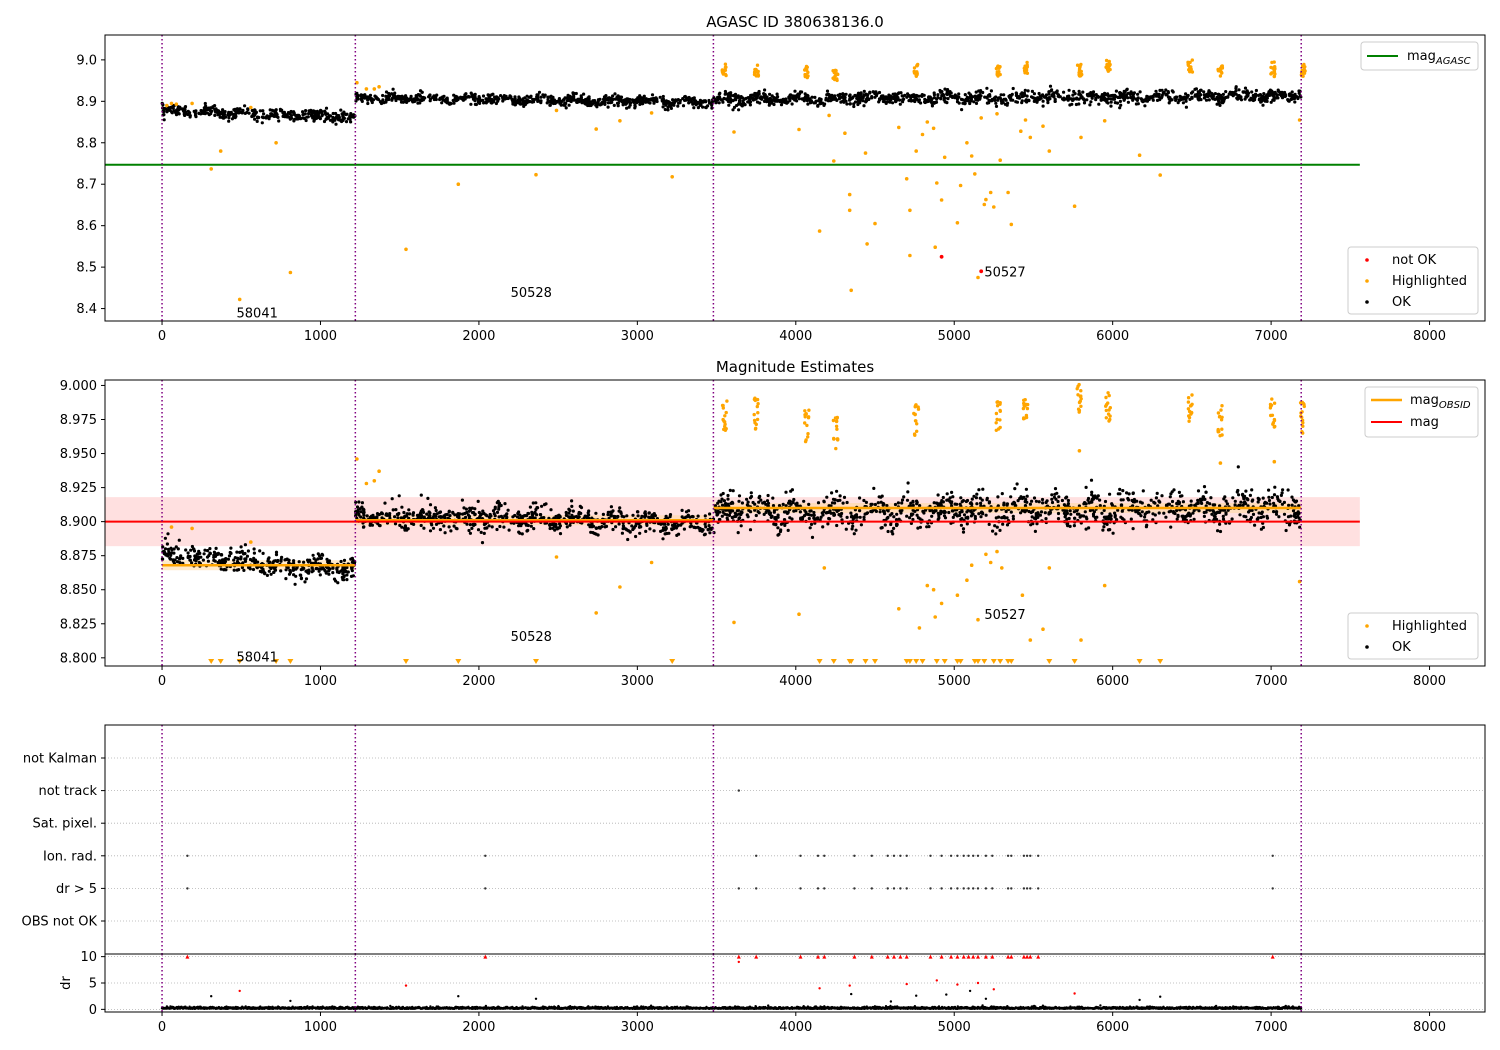 Image resolution: width=1500 pixels, height=1050 pixels. I want to click on y-tick-label: 9.0, so click(86, 60).